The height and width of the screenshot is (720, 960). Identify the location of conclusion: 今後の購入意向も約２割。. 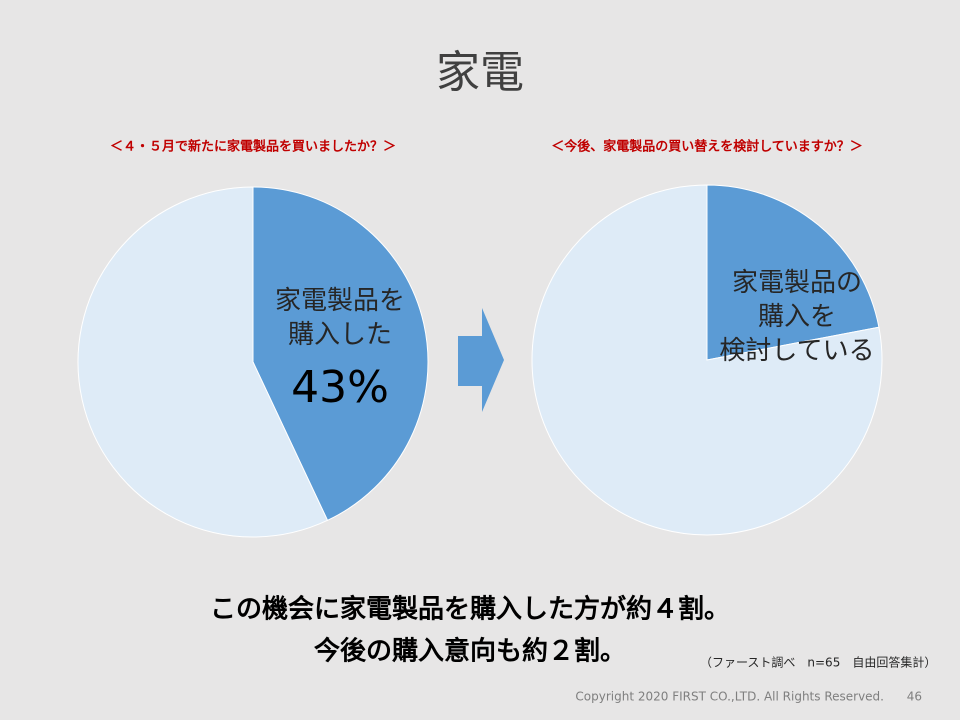
(470, 651).